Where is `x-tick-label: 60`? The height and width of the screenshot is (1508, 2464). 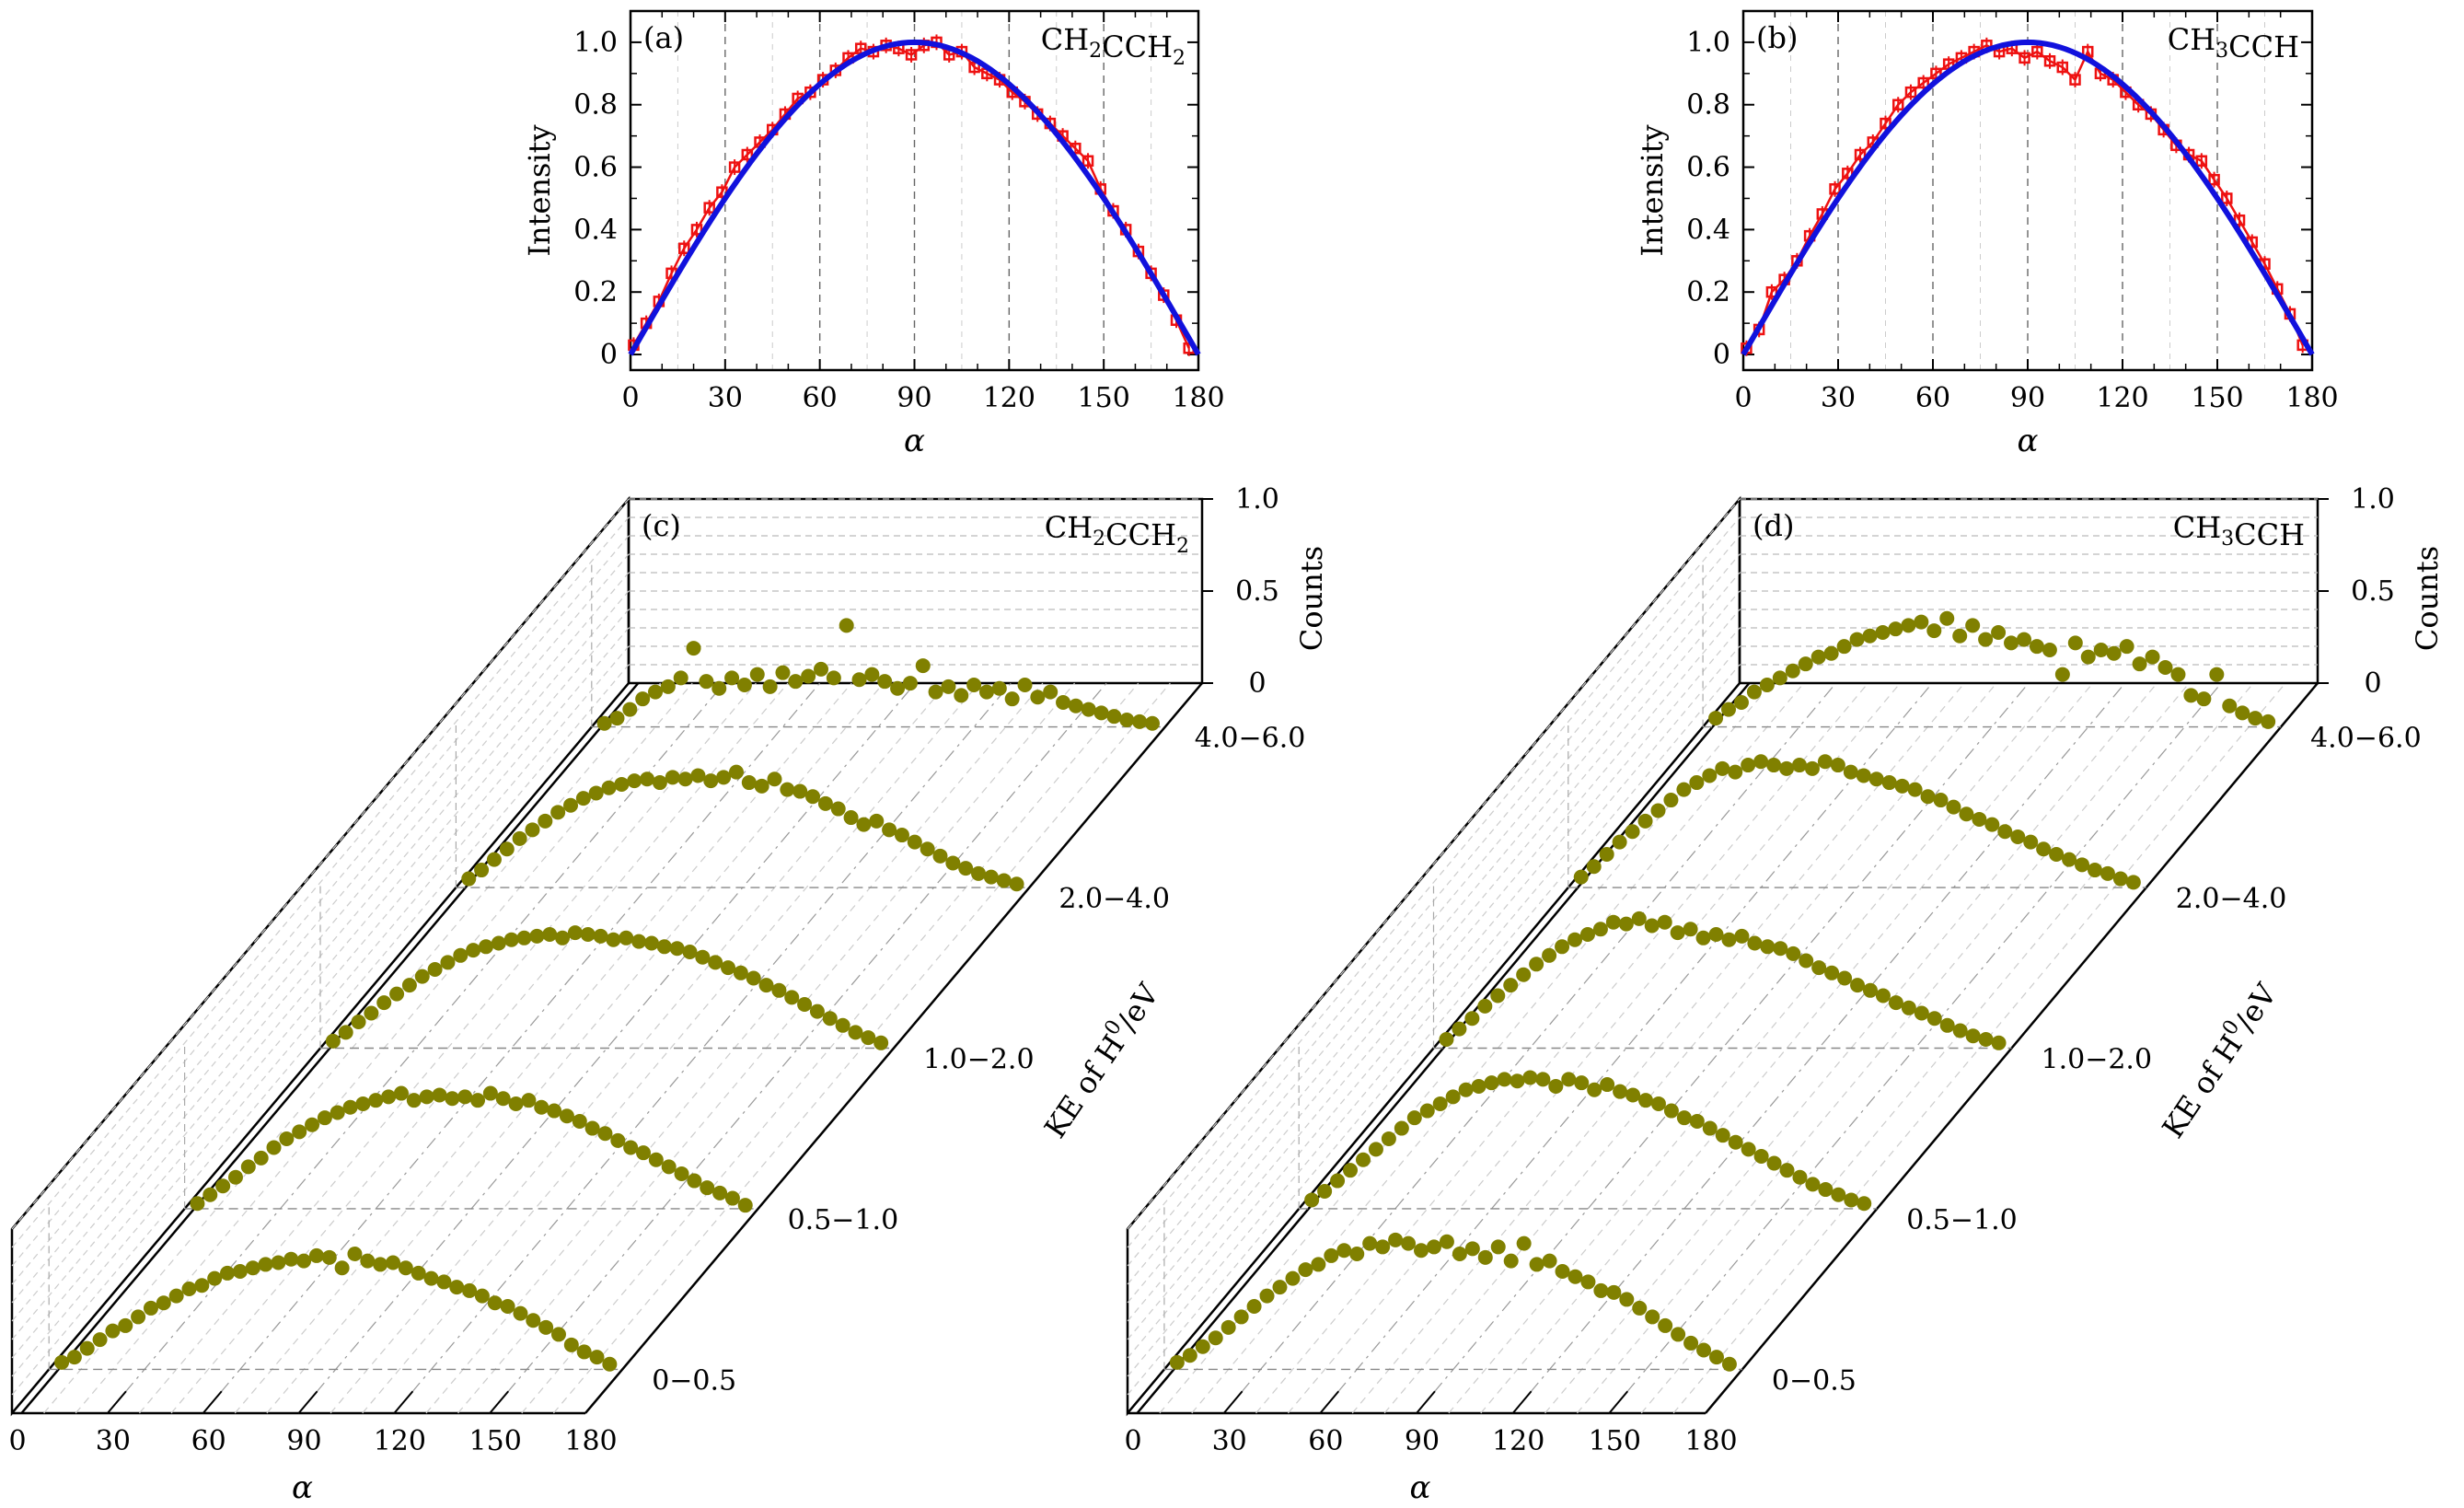 x-tick-label: 60 is located at coordinates (208, 1441).